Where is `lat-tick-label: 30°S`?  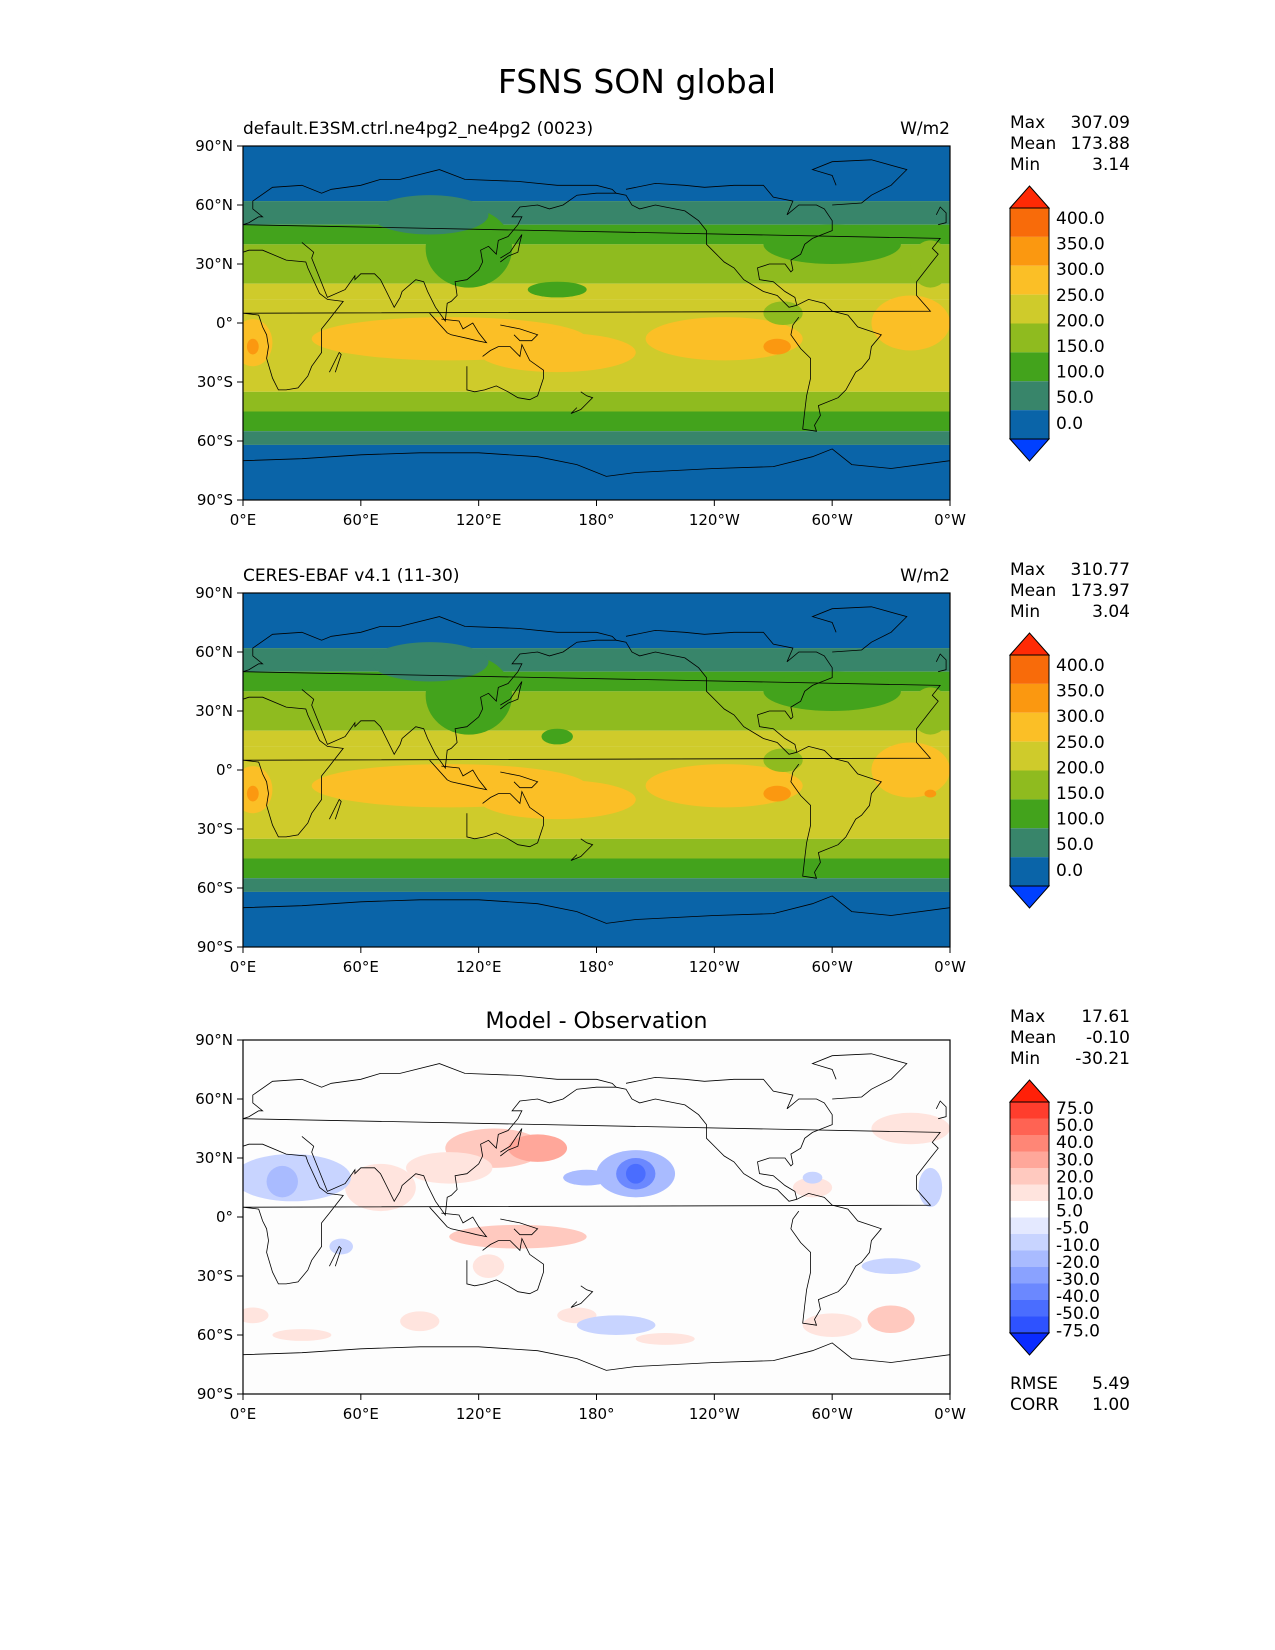 lat-tick-label: 30°S is located at coordinates (215, 829).